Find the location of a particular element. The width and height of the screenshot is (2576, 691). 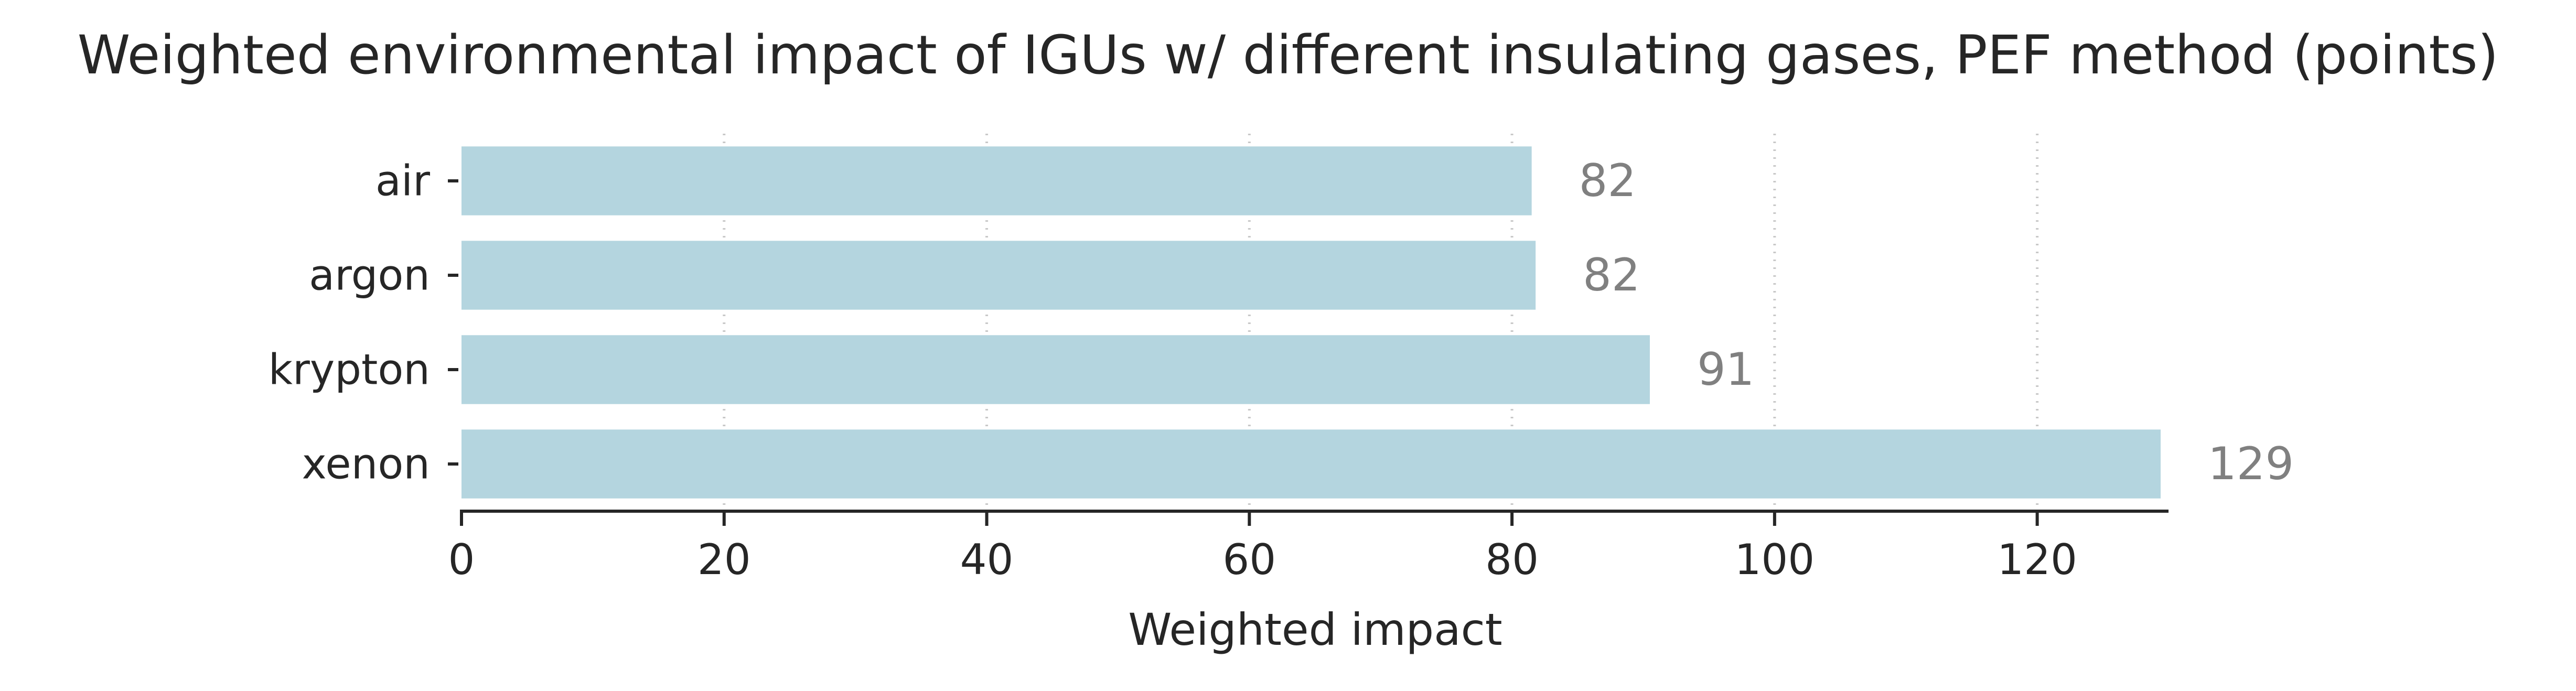

data-label-air: 82 is located at coordinates (1607, 181).